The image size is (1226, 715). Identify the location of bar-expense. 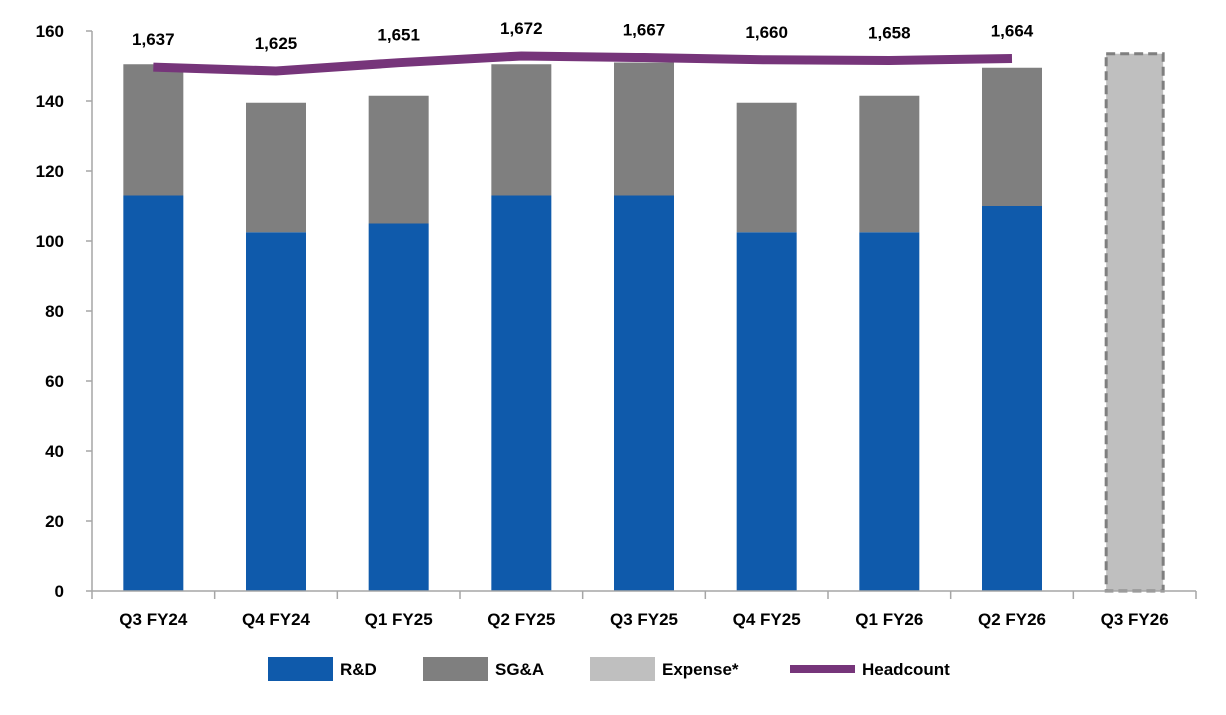
(1134, 322).